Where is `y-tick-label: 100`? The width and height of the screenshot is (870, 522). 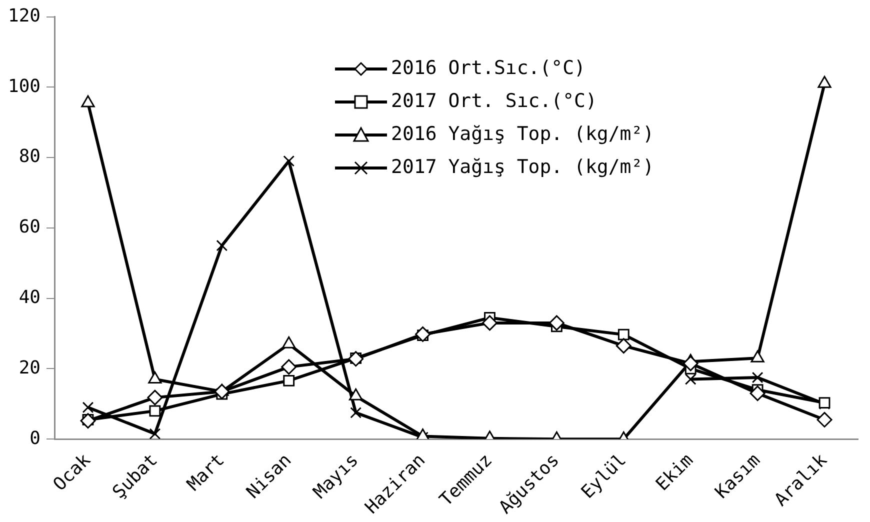
y-tick-label: 100 is located at coordinates (24, 86).